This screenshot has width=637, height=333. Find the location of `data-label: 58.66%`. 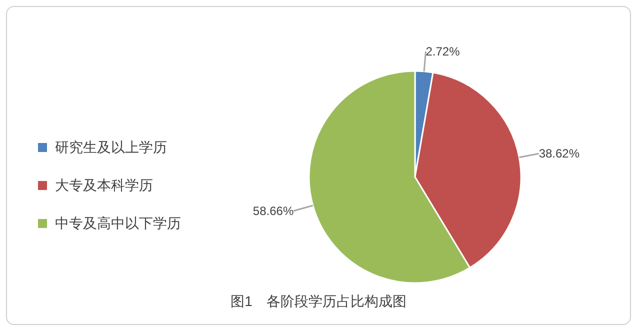

data-label: 58.66% is located at coordinates (273, 211).